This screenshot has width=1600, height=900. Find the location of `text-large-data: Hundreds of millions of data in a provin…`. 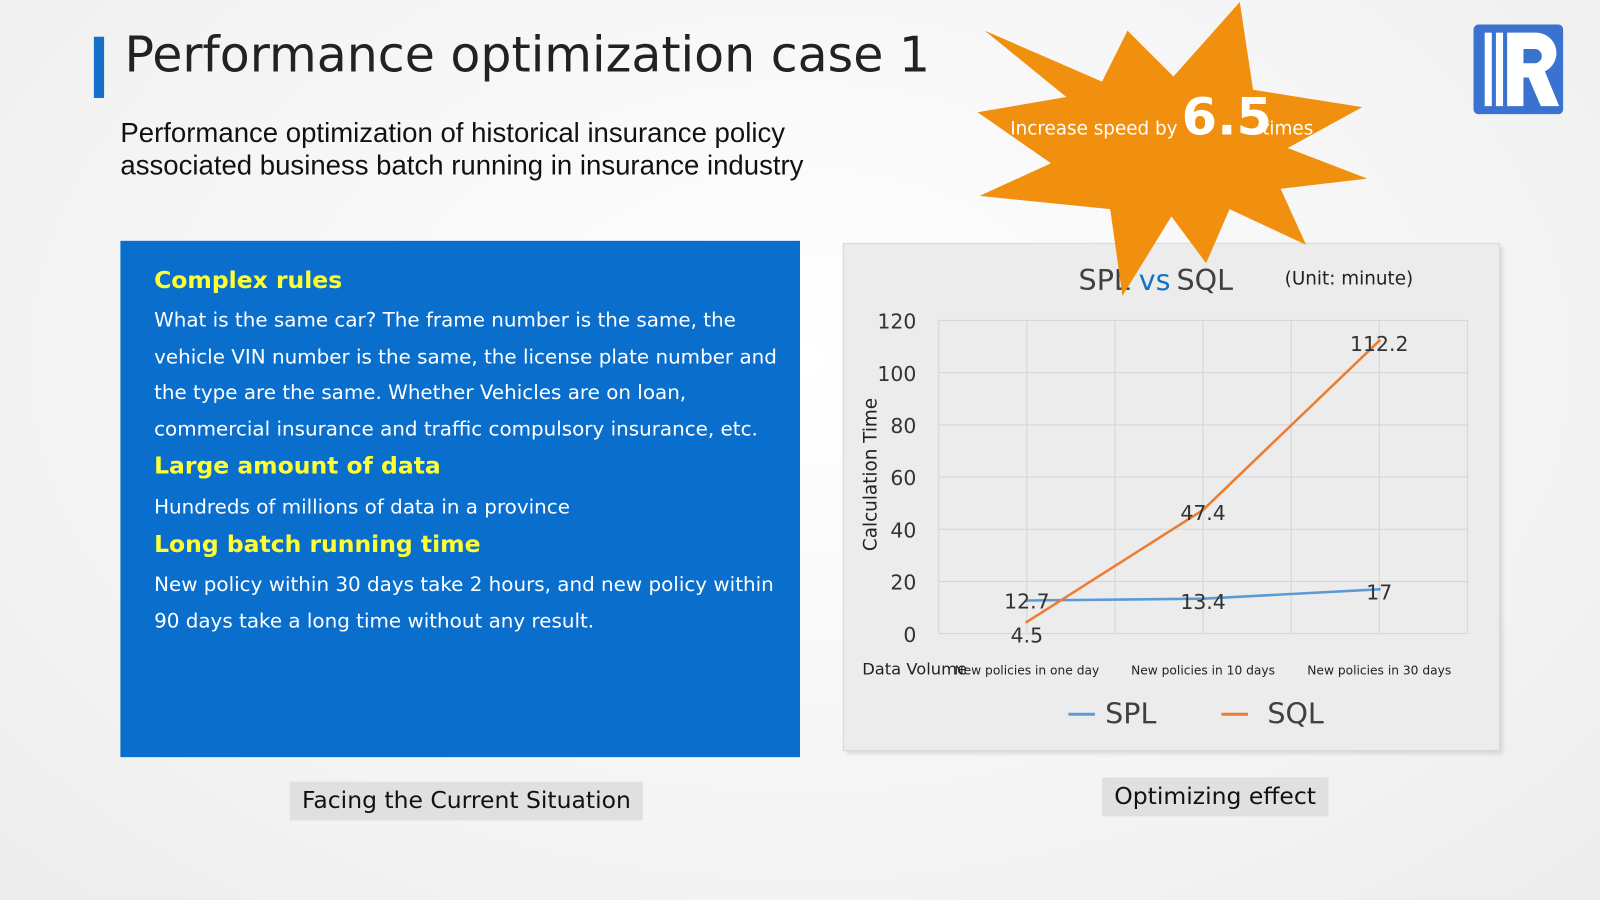

text-large-data: Hundreds of millions of data in a provin… is located at coordinates (362, 506).